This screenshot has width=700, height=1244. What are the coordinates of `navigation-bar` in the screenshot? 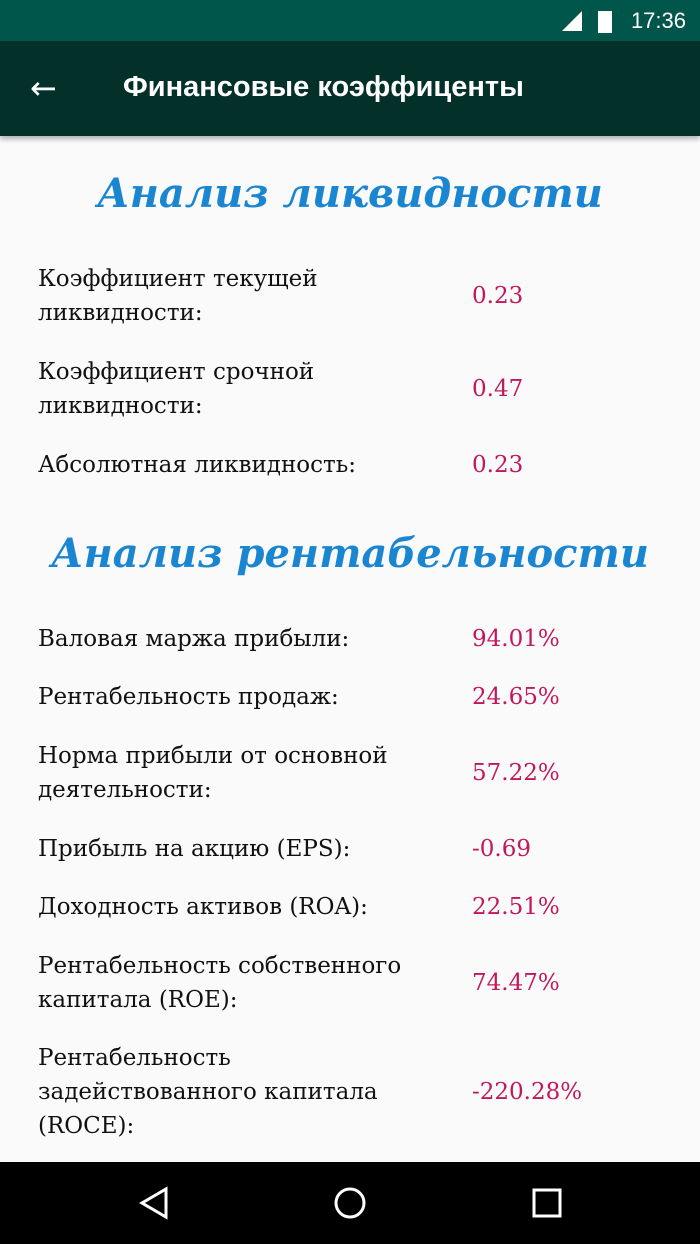 It's located at (350, 1203).